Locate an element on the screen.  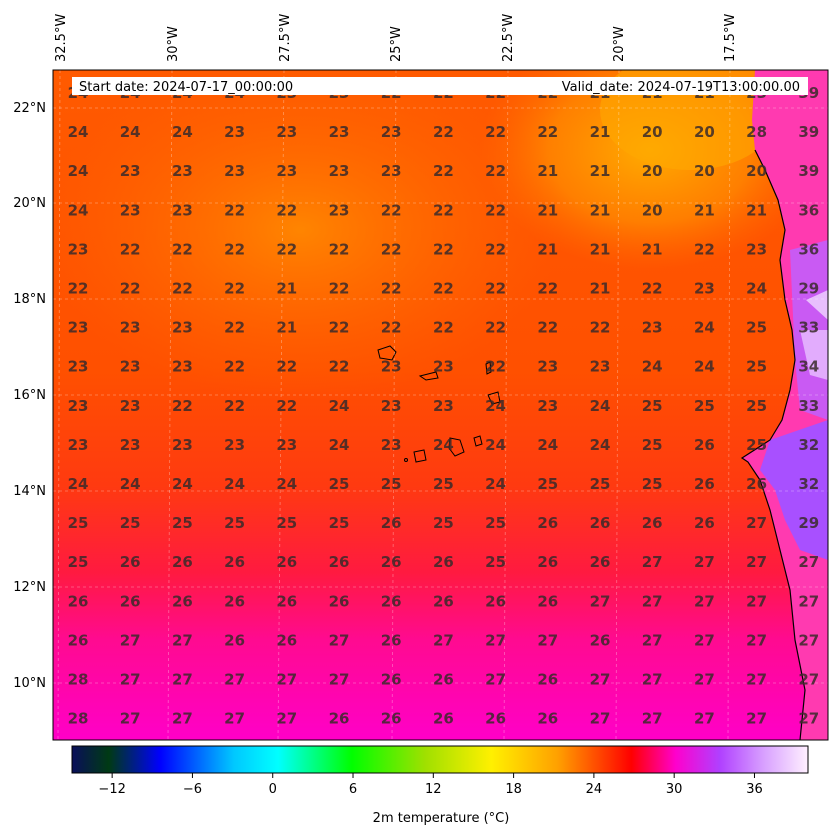
lon-tick-label: 32.5°W is located at coordinates (61, 38).